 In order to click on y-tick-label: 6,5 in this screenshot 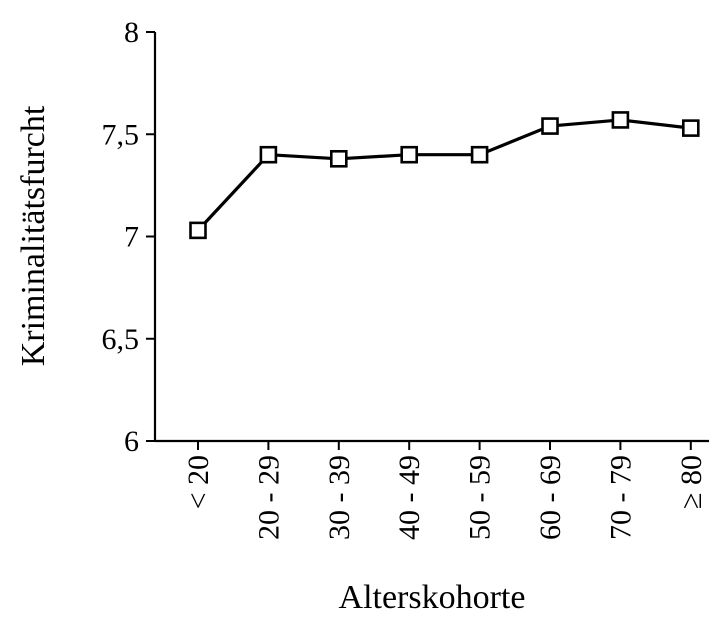, I will do `click(121, 339)`.